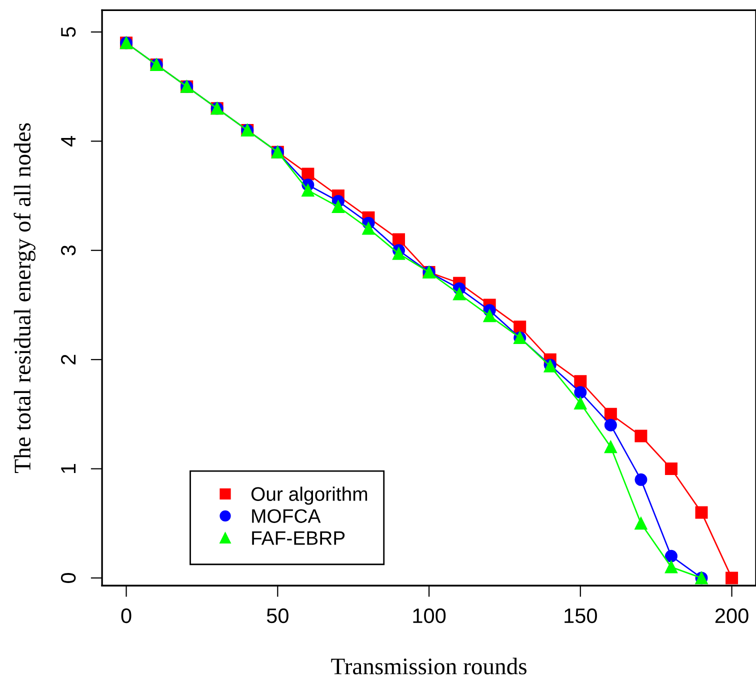  I want to click on x-axis-title: Transmission rounds, so click(428, 666).